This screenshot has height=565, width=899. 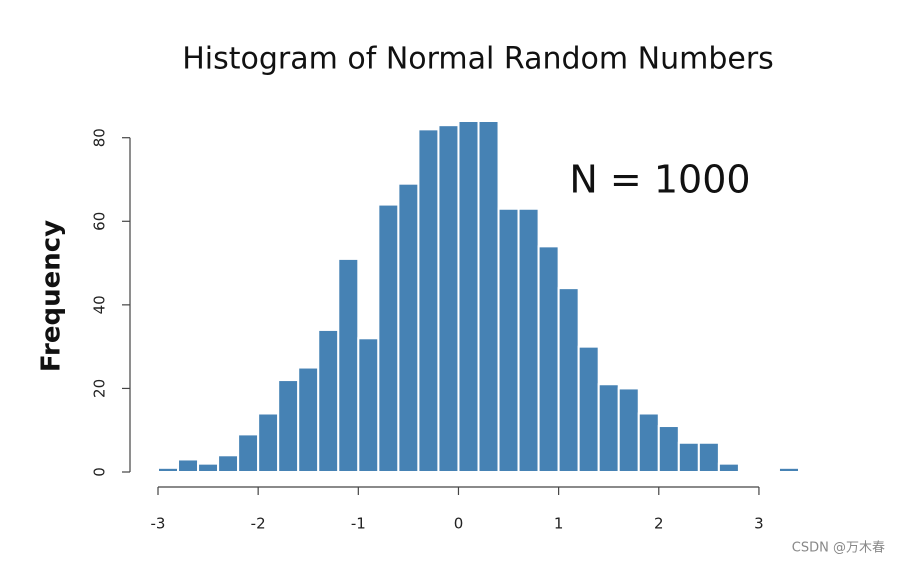 I want to click on x-tick-label: 1, so click(x=559, y=524).